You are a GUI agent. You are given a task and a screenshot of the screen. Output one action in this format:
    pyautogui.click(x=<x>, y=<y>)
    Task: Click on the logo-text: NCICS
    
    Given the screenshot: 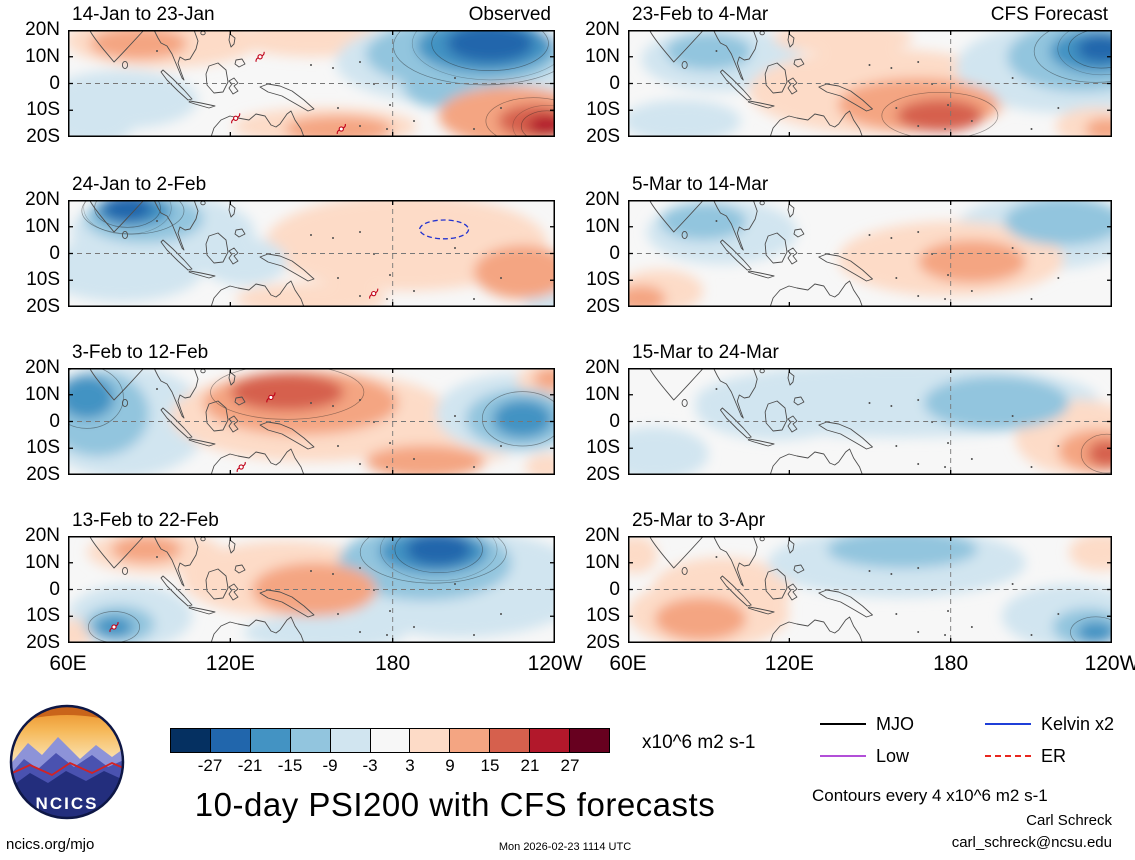 What is the action you would take?
    pyautogui.click(x=67, y=803)
    